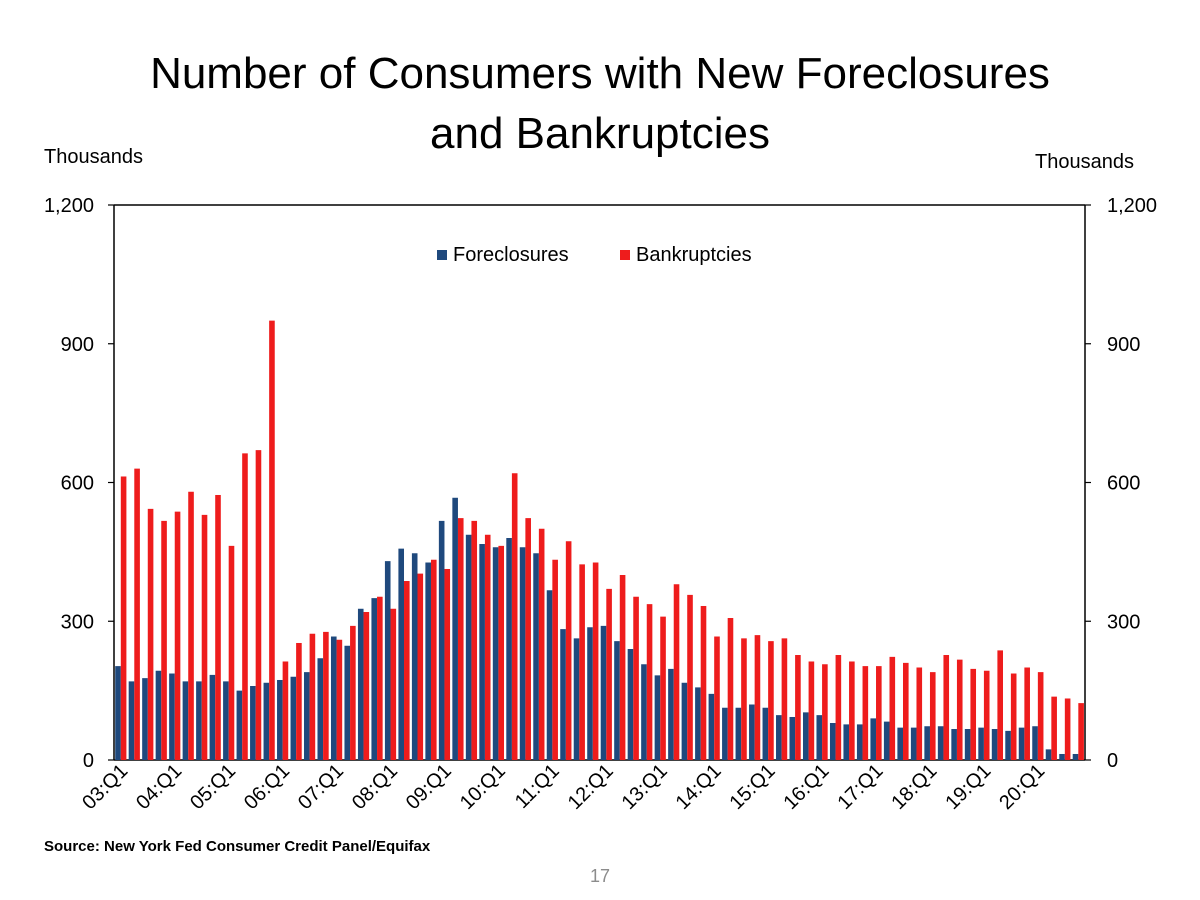  Describe the element at coordinates (914, 787) in the screenshot. I see `x-tick-label: 18:Q1` at that location.